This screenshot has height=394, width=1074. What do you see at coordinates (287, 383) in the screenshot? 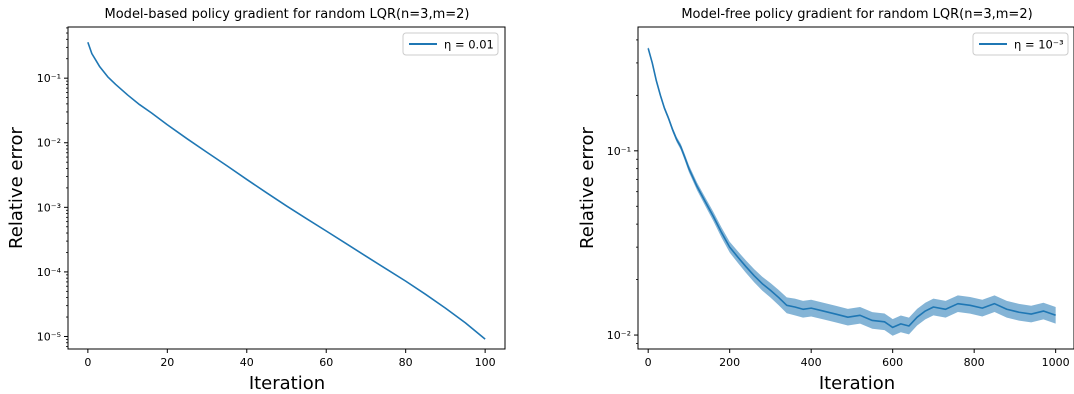
I see `left-chart-x-axis-label: Iteration` at bounding box center [287, 383].